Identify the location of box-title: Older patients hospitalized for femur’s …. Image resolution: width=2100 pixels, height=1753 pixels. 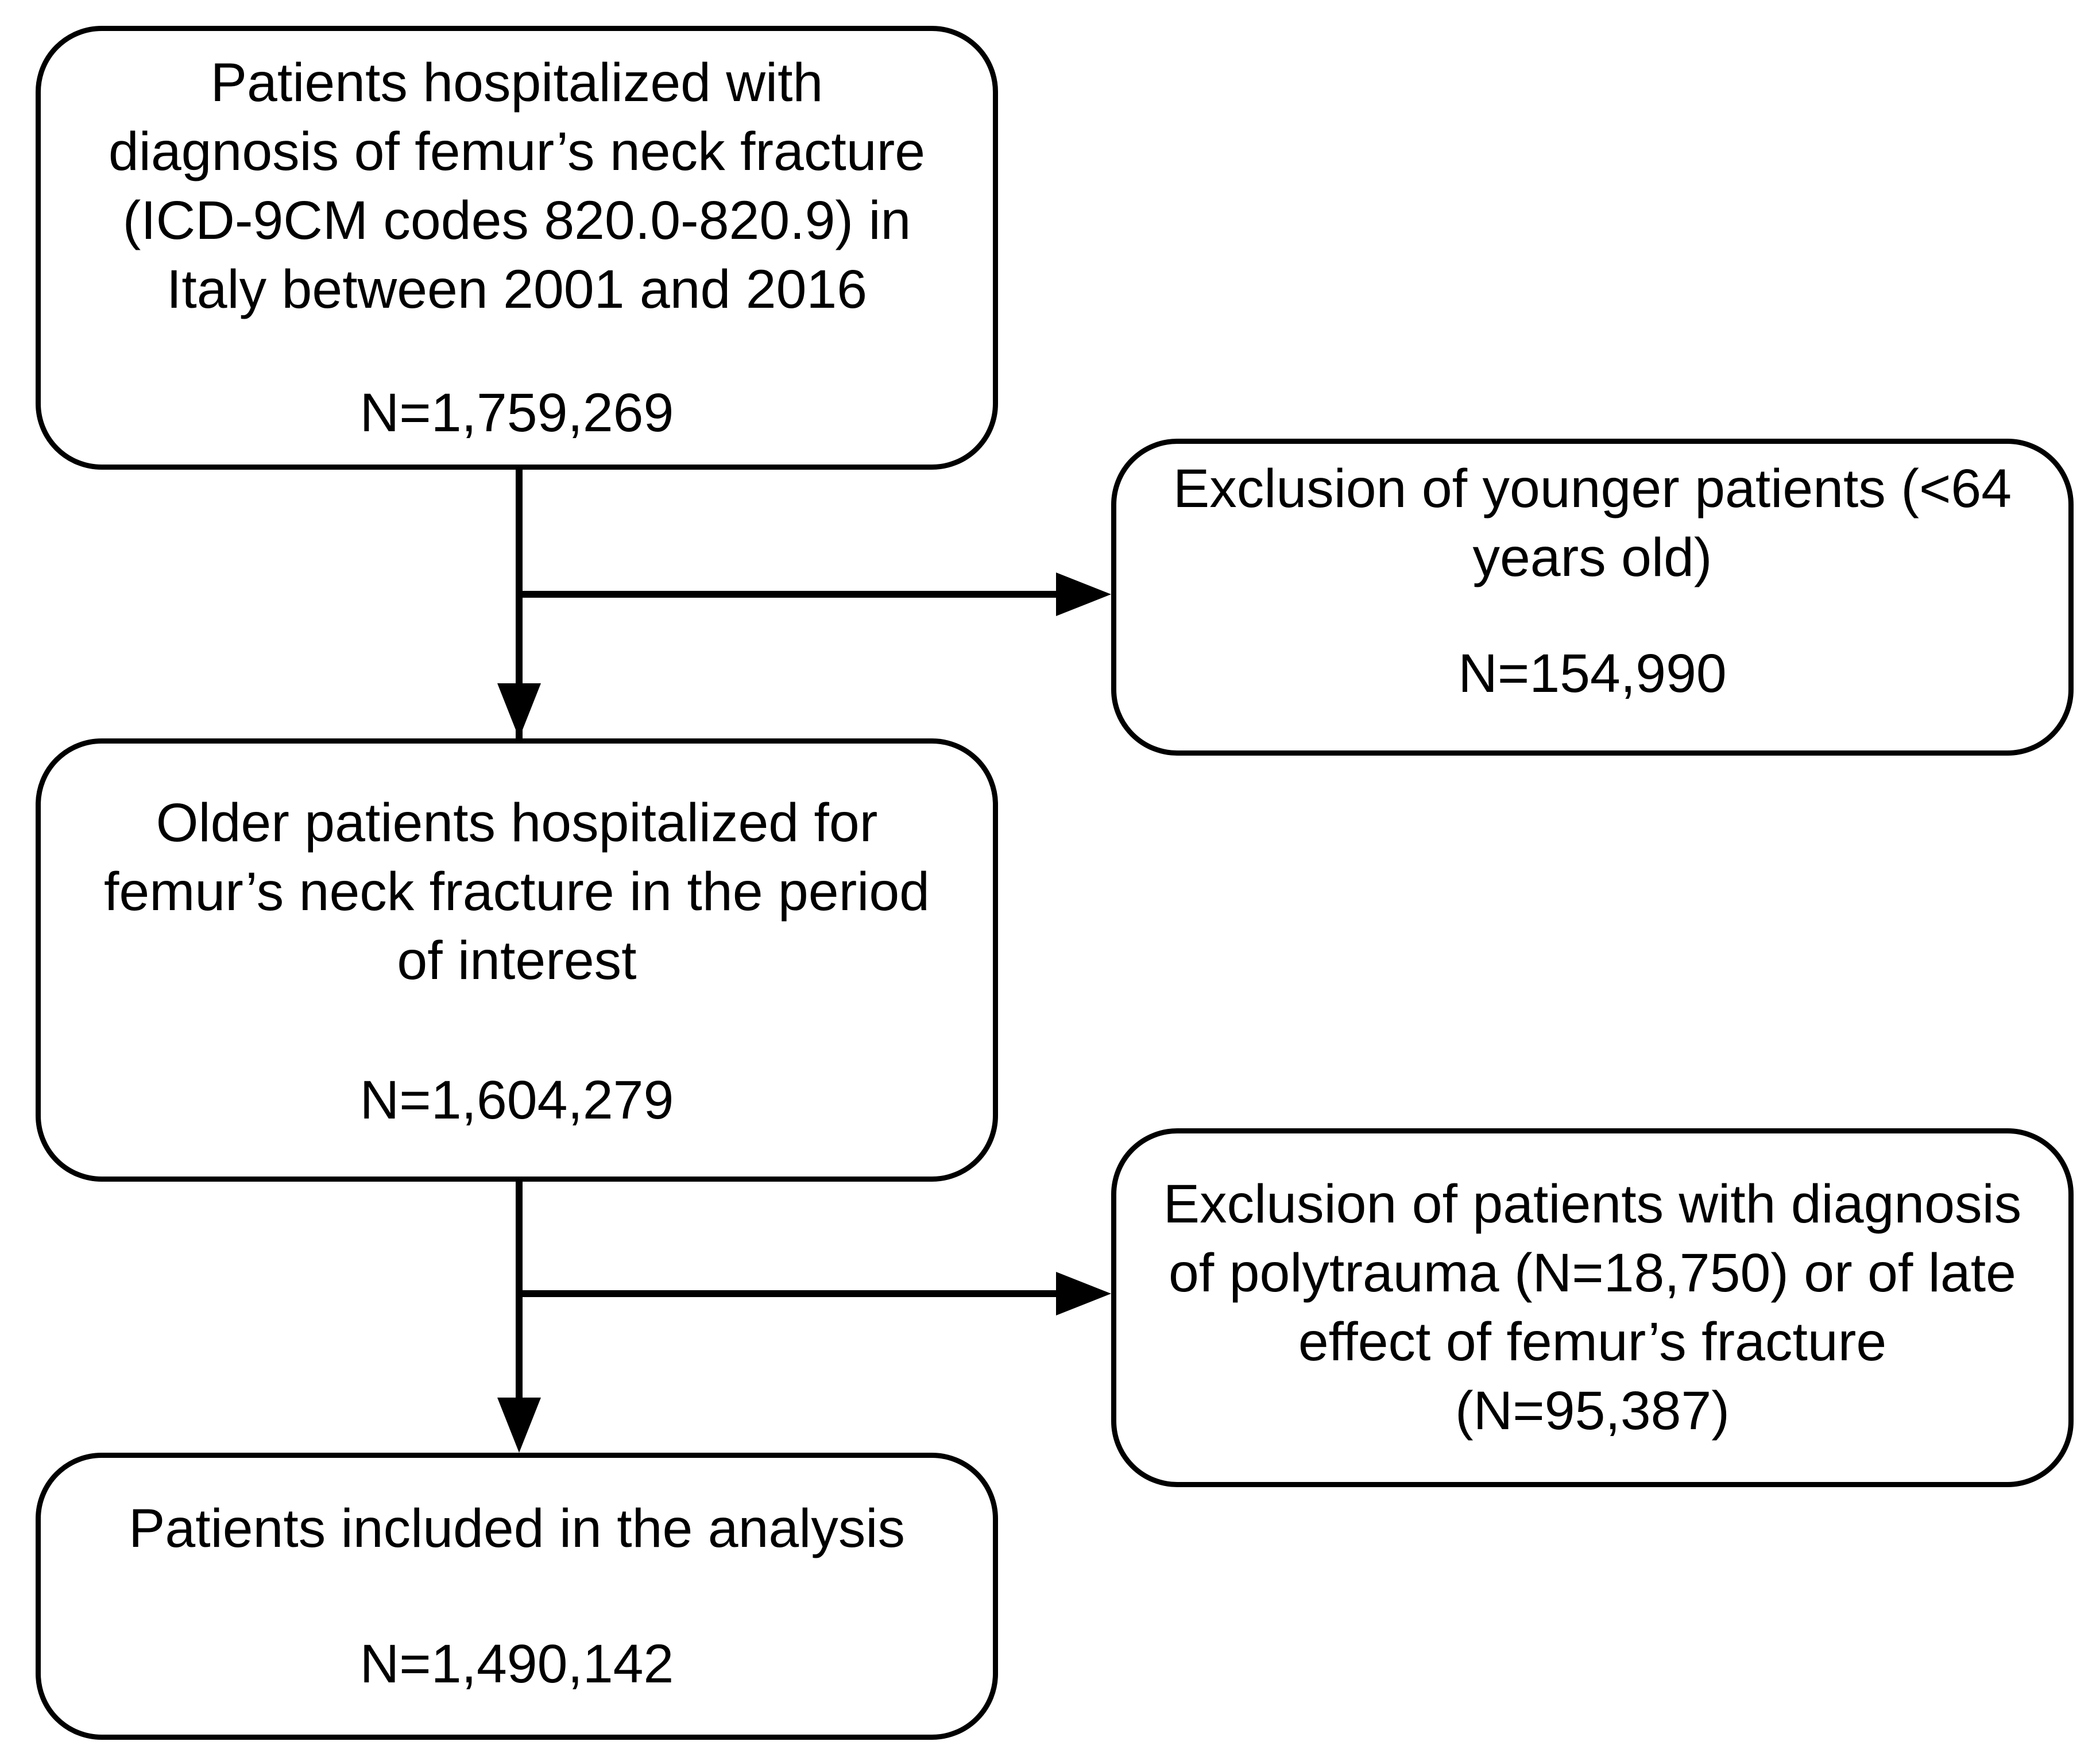
(516, 891).